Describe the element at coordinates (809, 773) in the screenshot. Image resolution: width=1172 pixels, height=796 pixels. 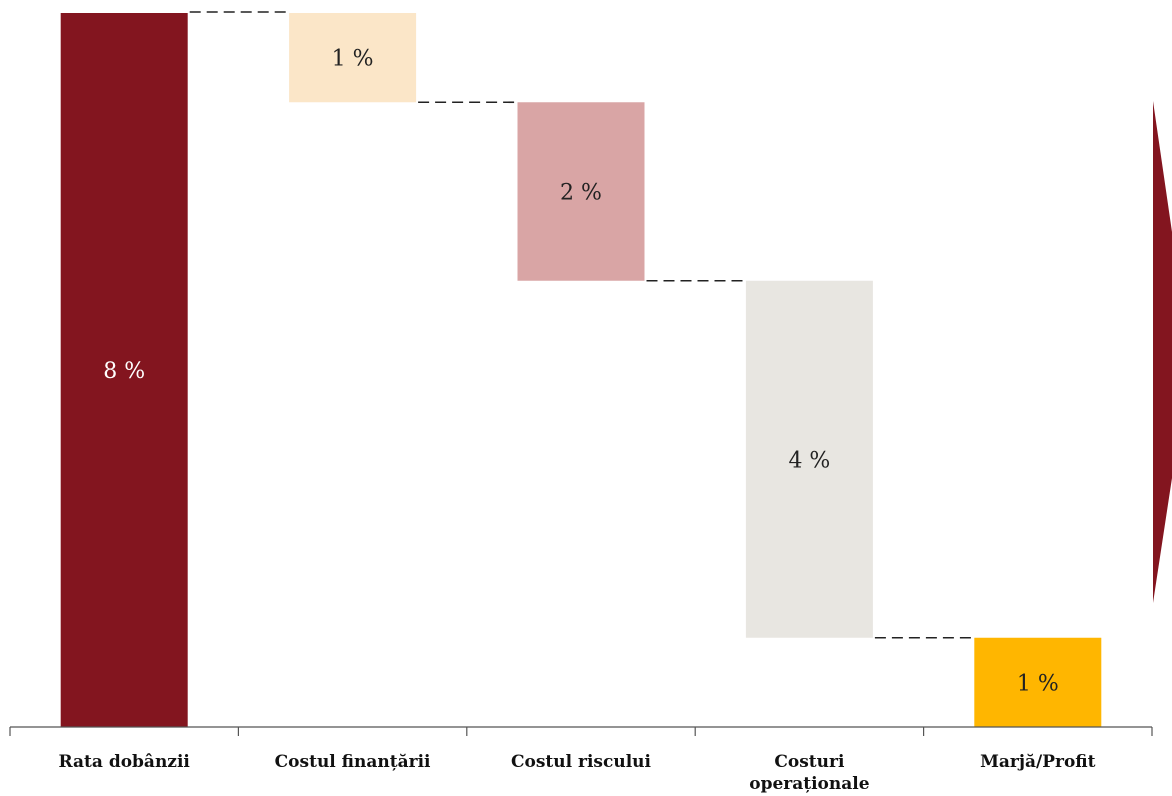
I see `category-label-costuri-operationale: Costuri operaționale` at that location.